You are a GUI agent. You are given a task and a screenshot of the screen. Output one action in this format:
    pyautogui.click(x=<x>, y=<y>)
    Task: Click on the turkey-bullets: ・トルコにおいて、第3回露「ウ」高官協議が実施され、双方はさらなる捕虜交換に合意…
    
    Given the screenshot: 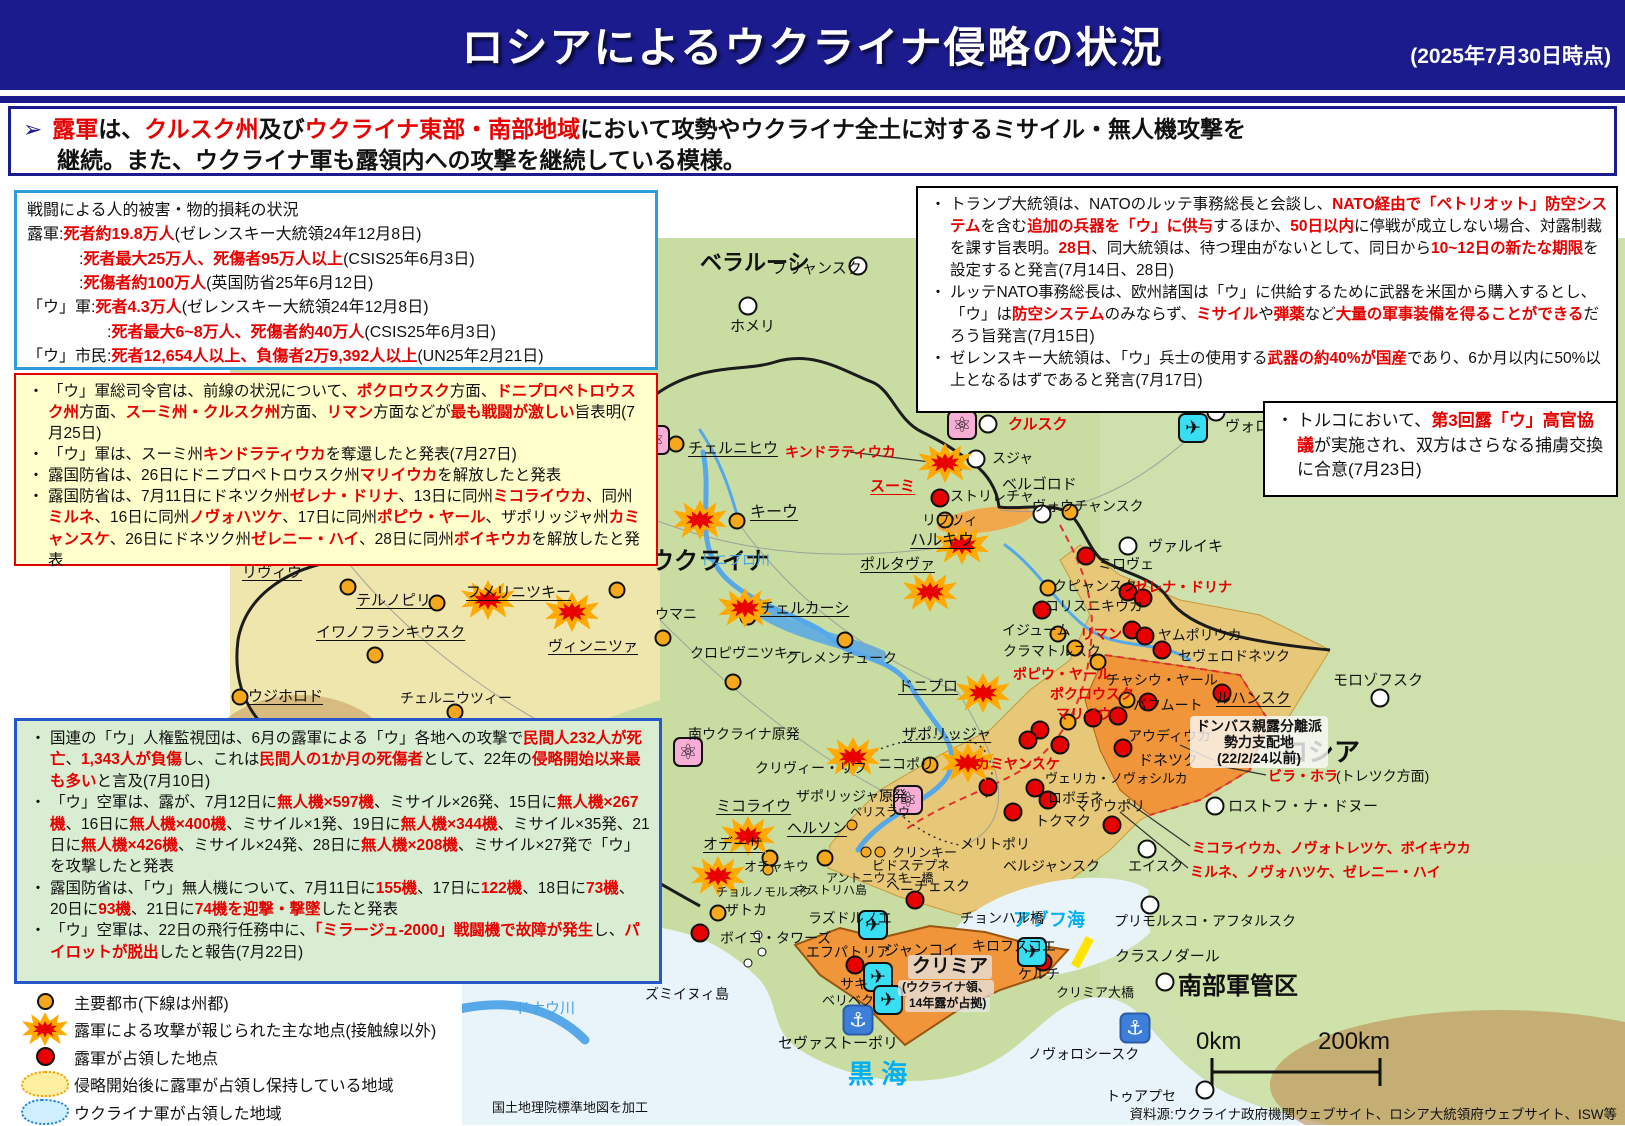 What is the action you would take?
    pyautogui.click(x=1440, y=446)
    